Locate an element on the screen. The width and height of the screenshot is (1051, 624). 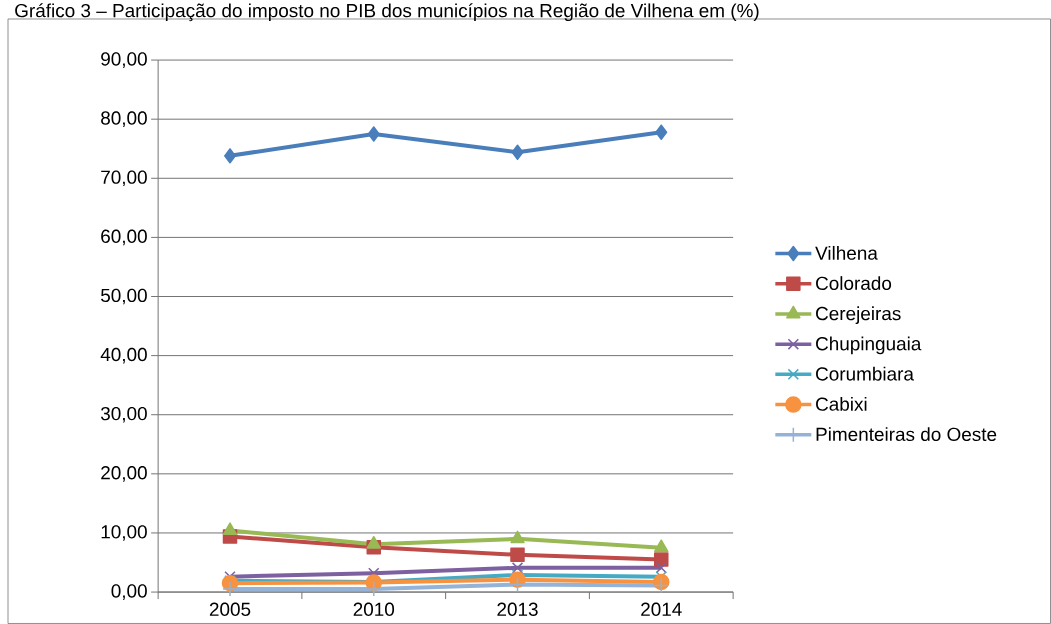
y-tick-label: 70,00 is located at coordinates (124, 178).